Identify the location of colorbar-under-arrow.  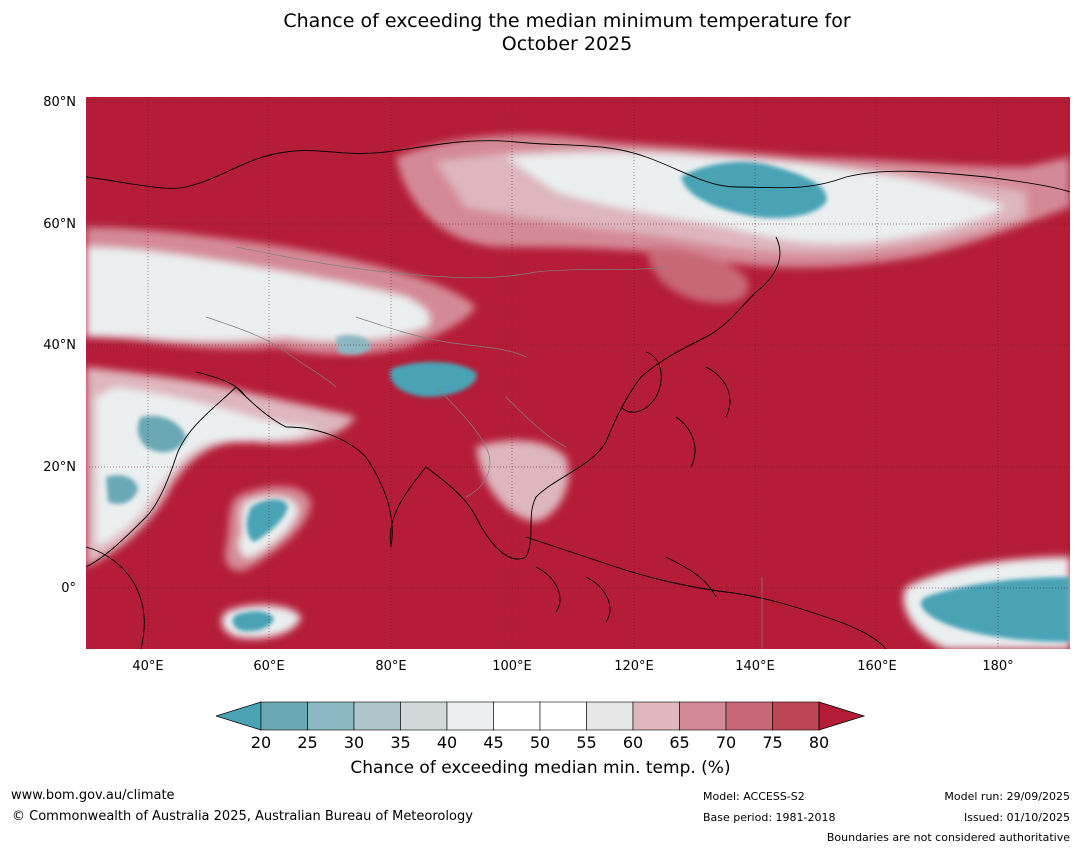
(238, 716).